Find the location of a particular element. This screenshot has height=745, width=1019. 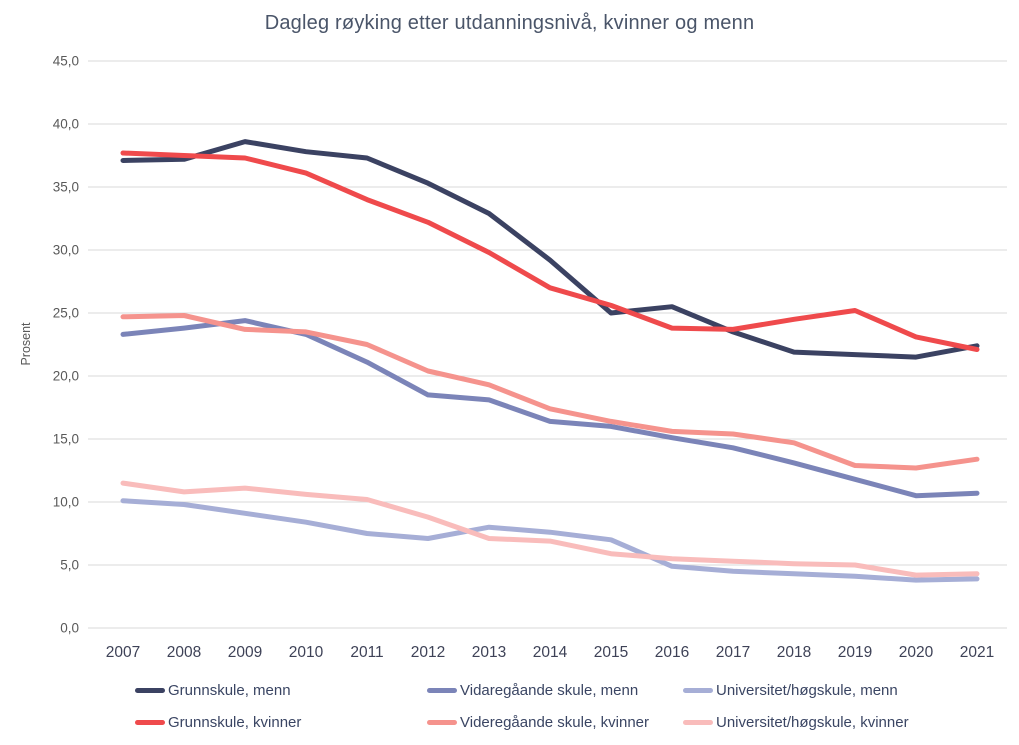

y-axis-title: Prosent is located at coordinates (26, 344).